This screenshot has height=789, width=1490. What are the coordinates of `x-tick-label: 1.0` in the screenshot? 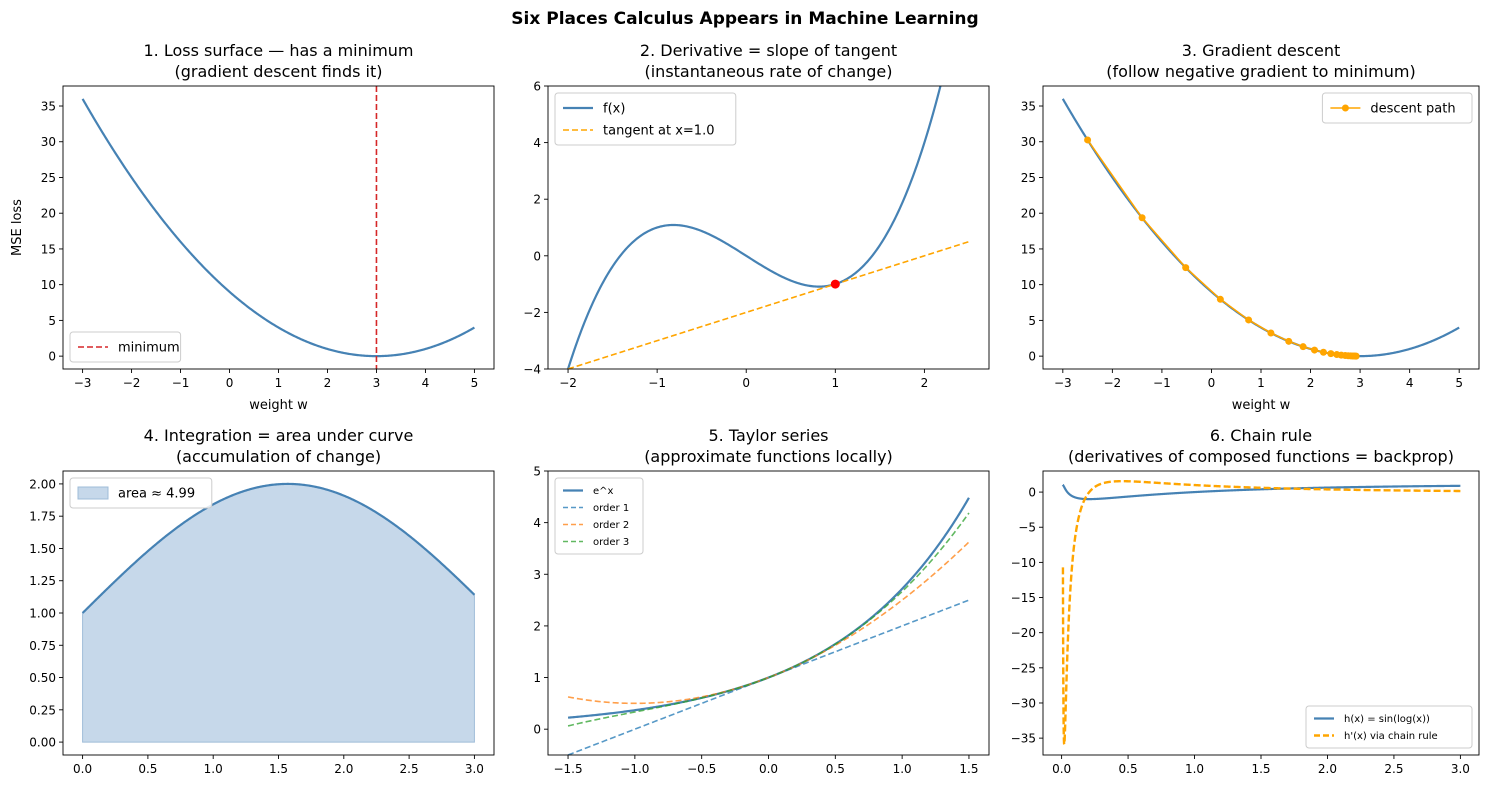 It's located at (1194, 769).